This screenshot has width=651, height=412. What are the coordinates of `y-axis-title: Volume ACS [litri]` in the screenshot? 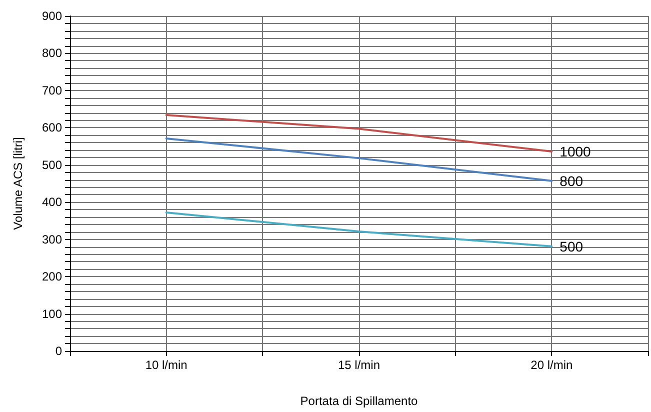 It's located at (18, 183).